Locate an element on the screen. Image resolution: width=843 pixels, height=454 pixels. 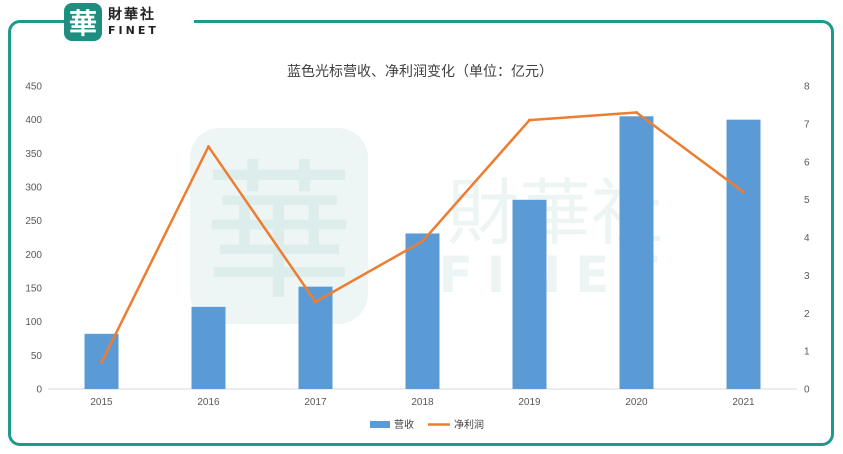
x-tick-label: 2016 is located at coordinates (208, 402).